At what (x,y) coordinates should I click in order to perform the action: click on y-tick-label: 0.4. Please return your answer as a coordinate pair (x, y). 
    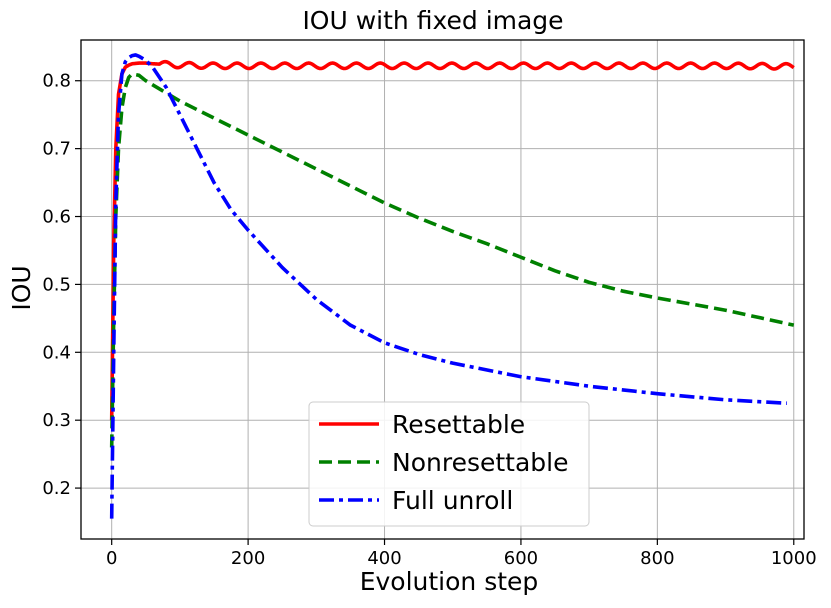
    Looking at the image, I should click on (56, 352).